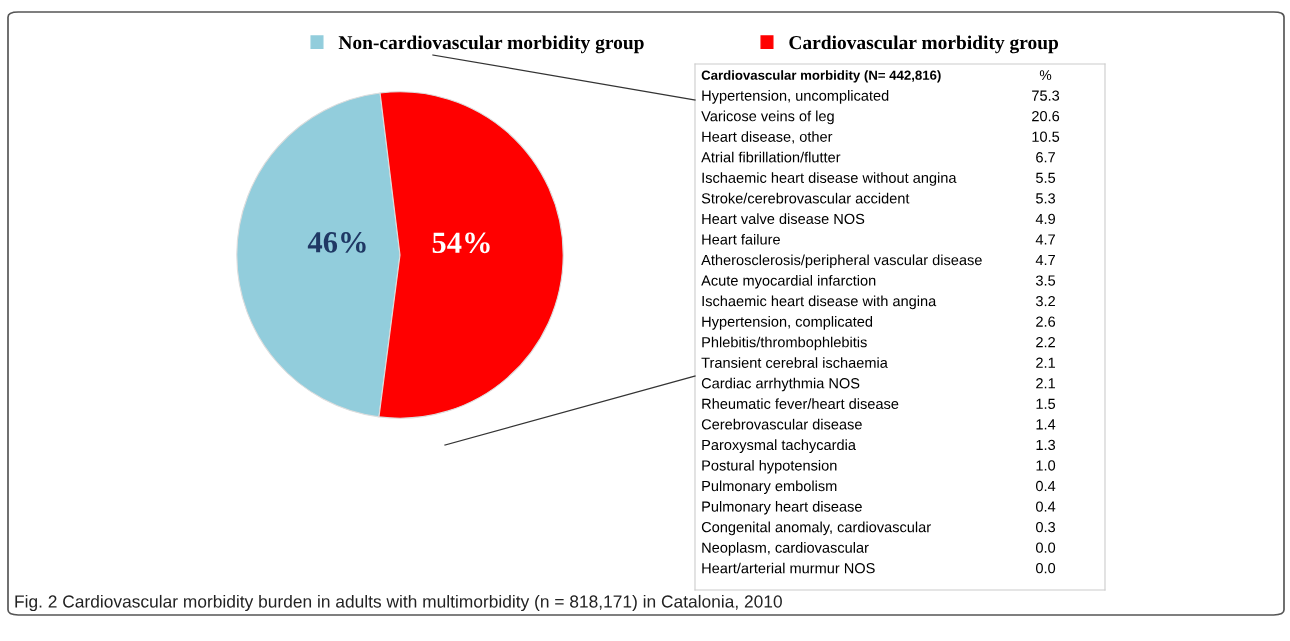 The width and height of the screenshot is (1290, 641). What do you see at coordinates (788, 568) in the screenshot?
I see `category-label: Heart/arterial murmur NOS` at bounding box center [788, 568].